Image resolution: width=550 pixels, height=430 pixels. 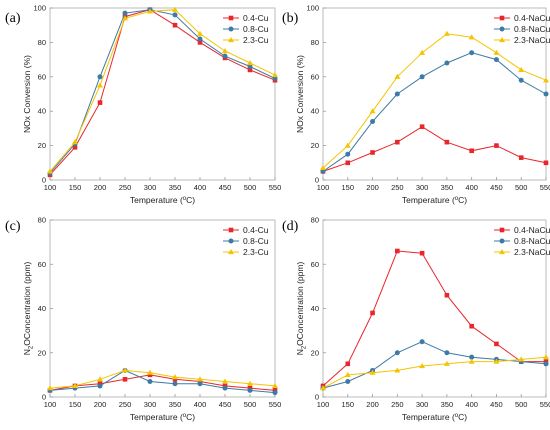 What do you see at coordinates (156, 200) in the screenshot?
I see `x-axis-label-main: Temperature (` at bounding box center [156, 200].